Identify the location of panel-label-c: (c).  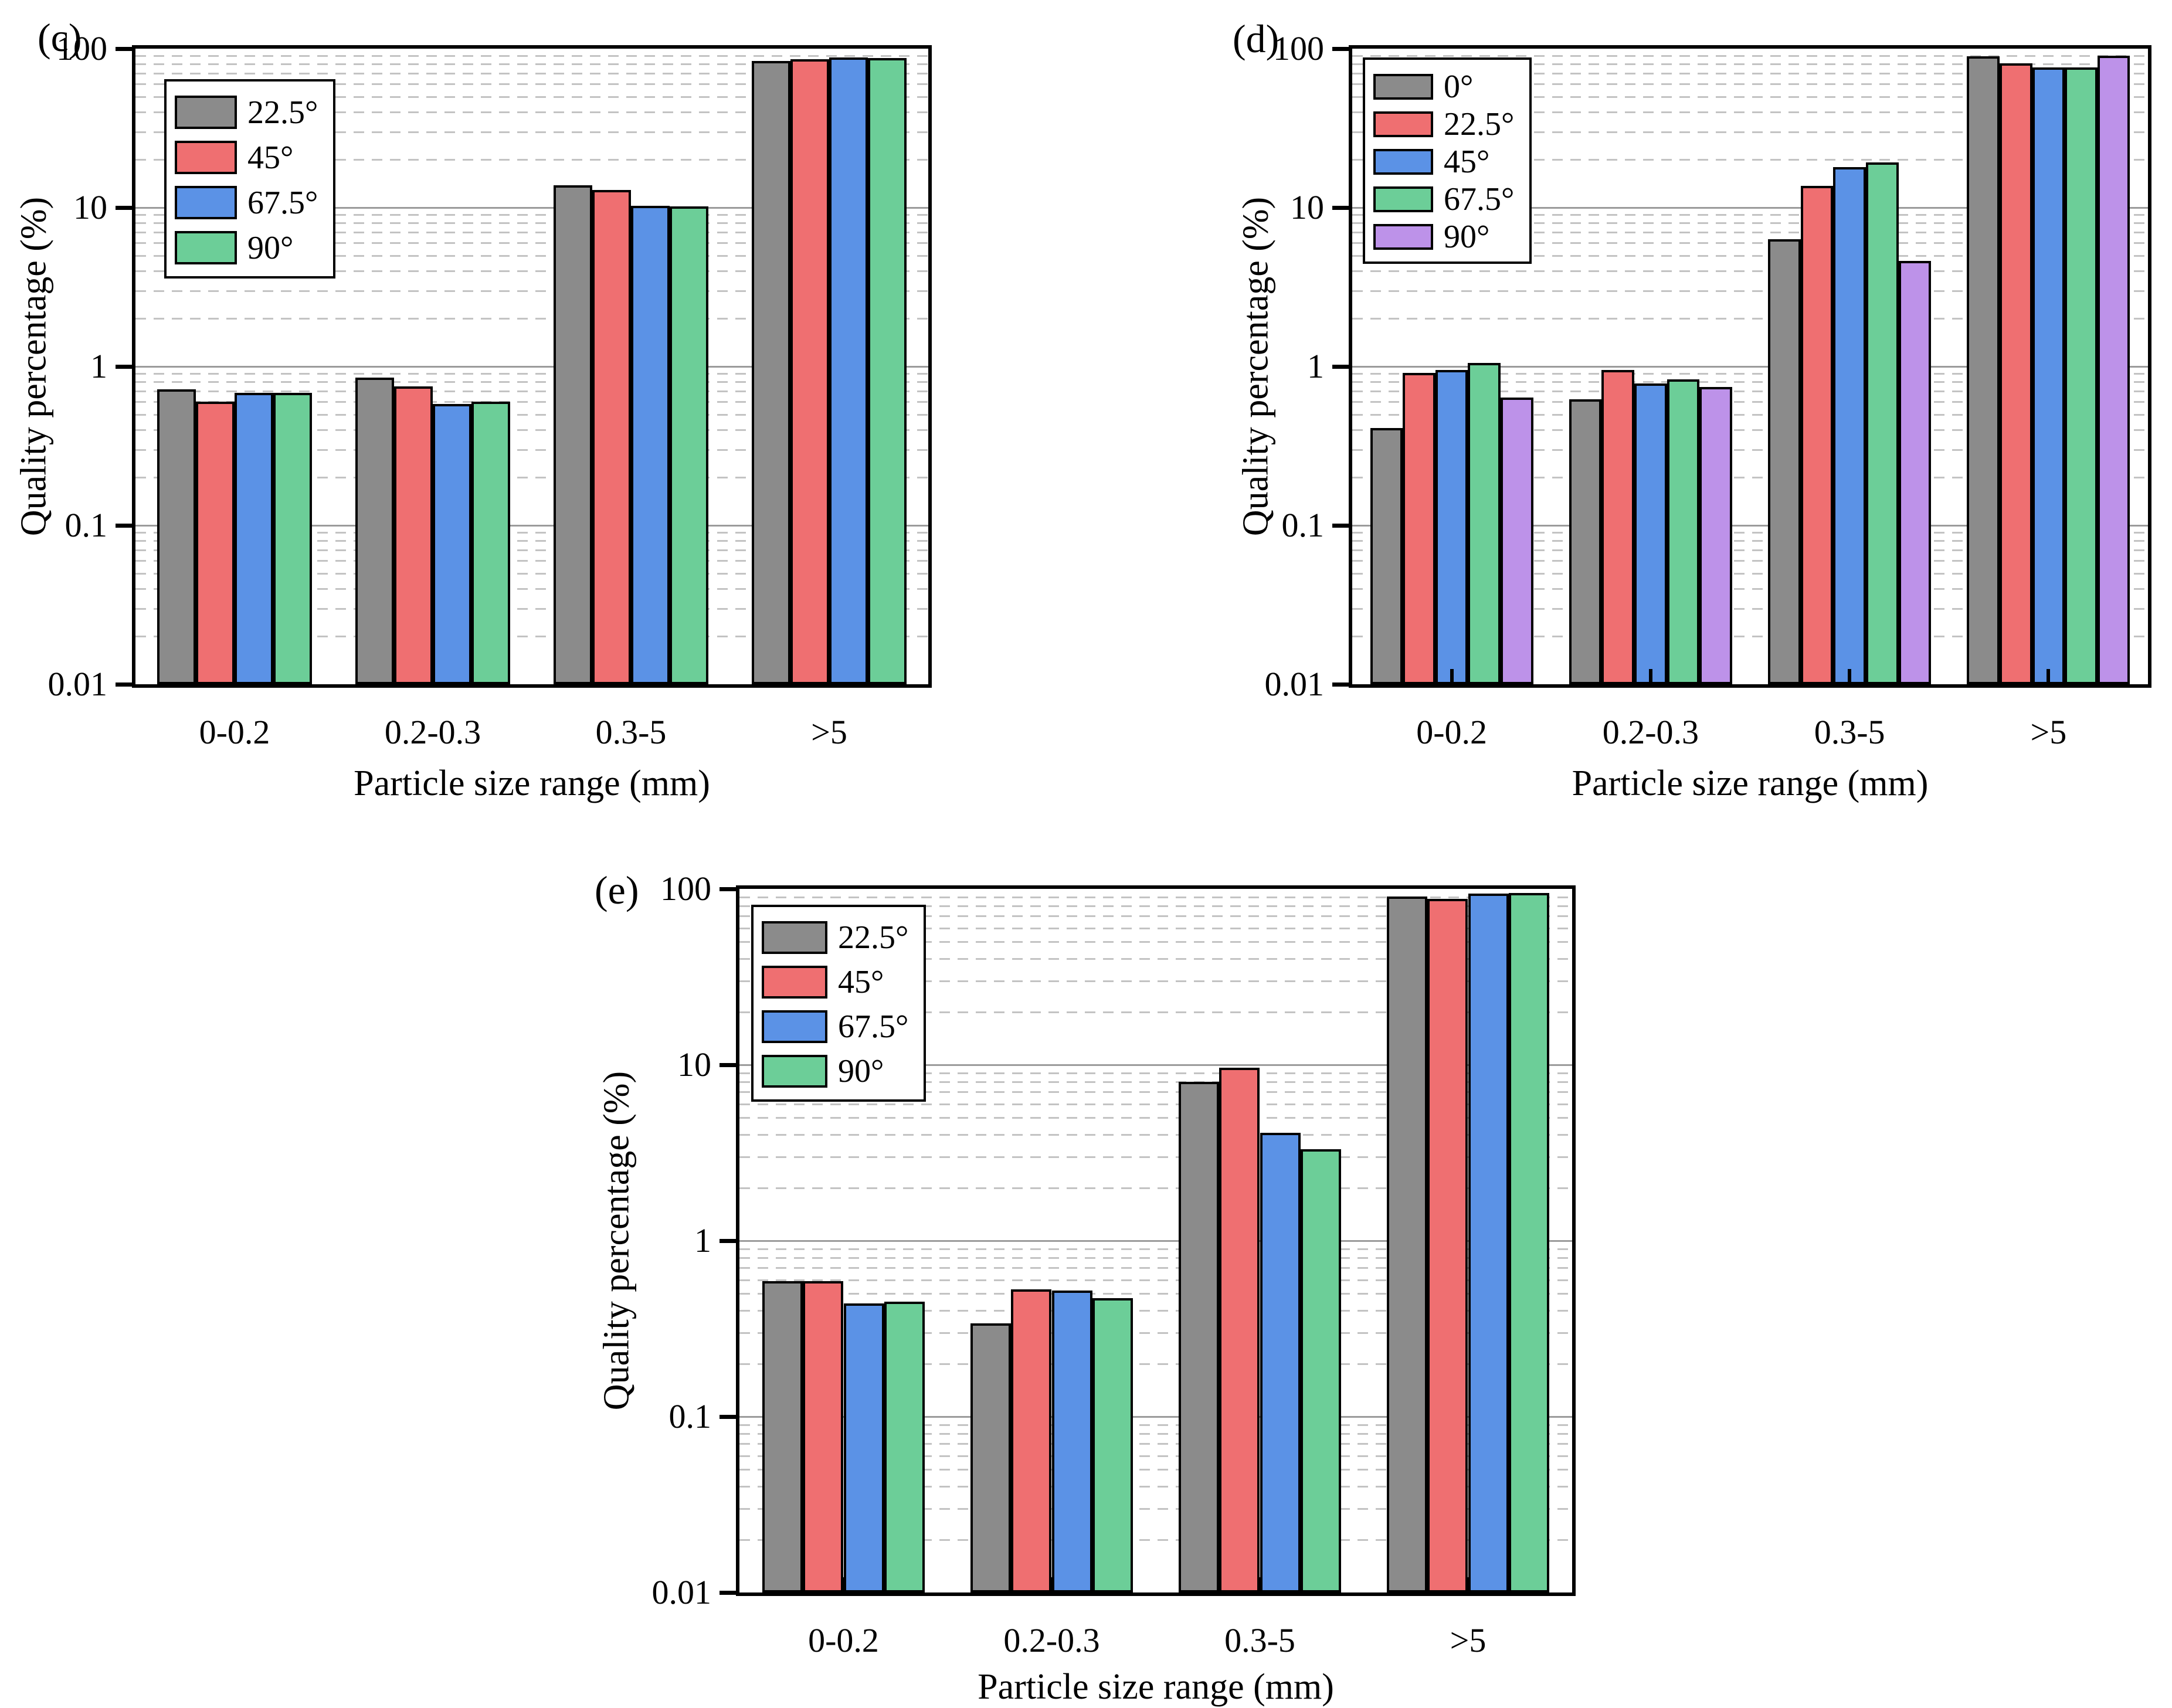
(60, 37).